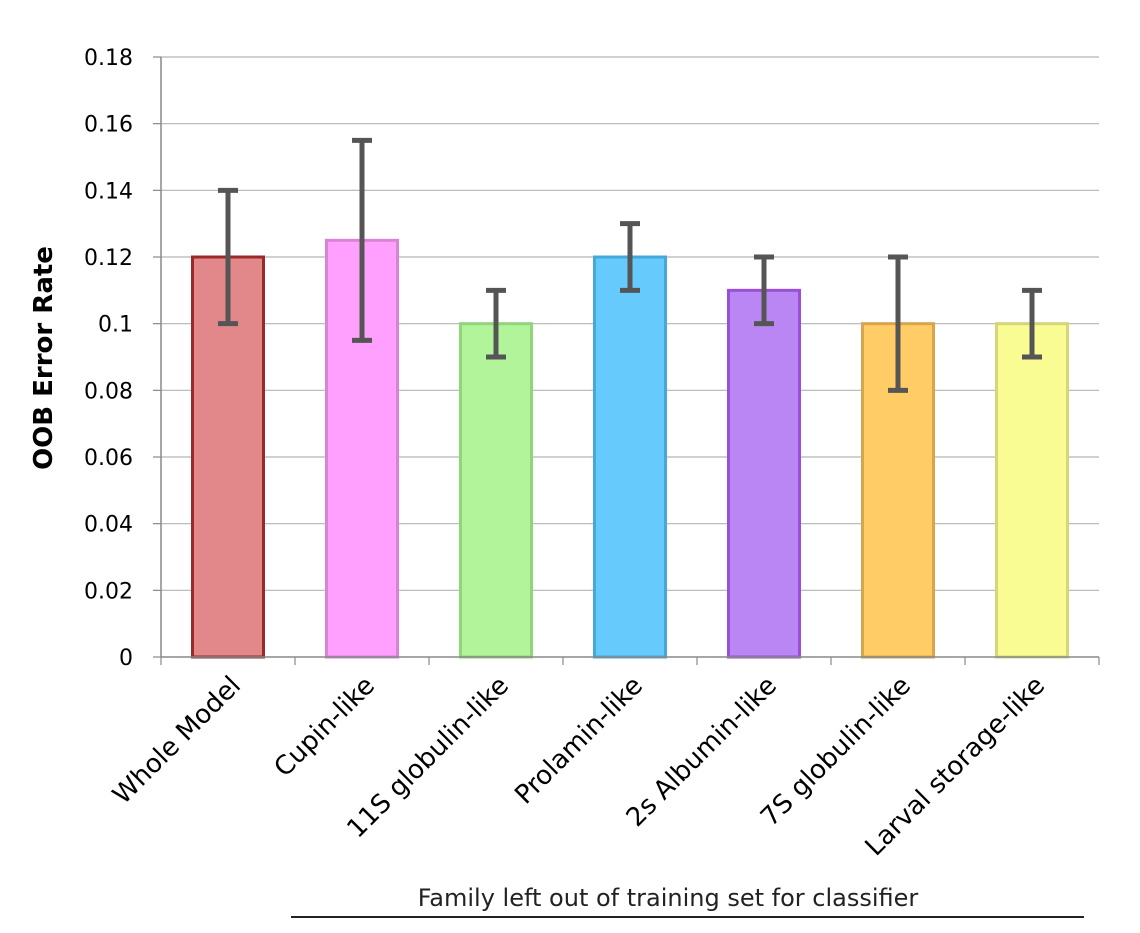 This screenshot has width=1140, height=933. Describe the element at coordinates (496, 490) in the screenshot. I see `bar-11s-globulin-like` at that location.